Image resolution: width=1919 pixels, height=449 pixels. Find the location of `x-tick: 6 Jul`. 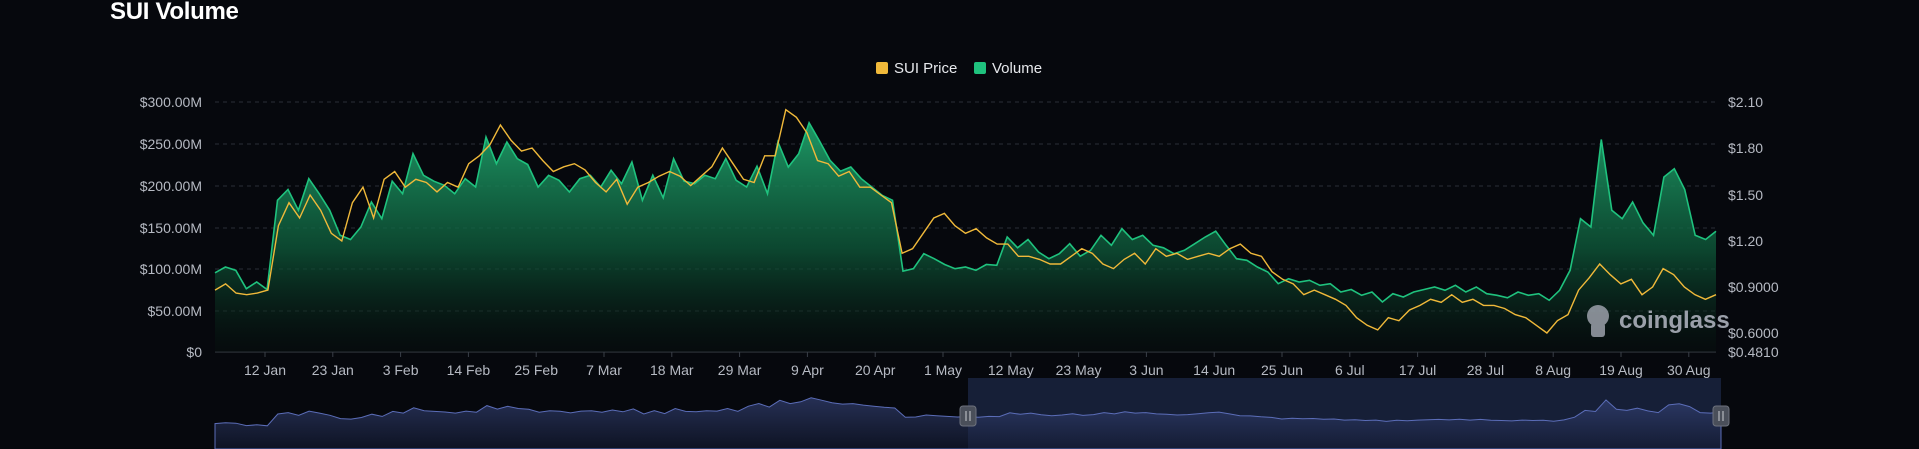

x-tick: 6 Jul is located at coordinates (1350, 370).